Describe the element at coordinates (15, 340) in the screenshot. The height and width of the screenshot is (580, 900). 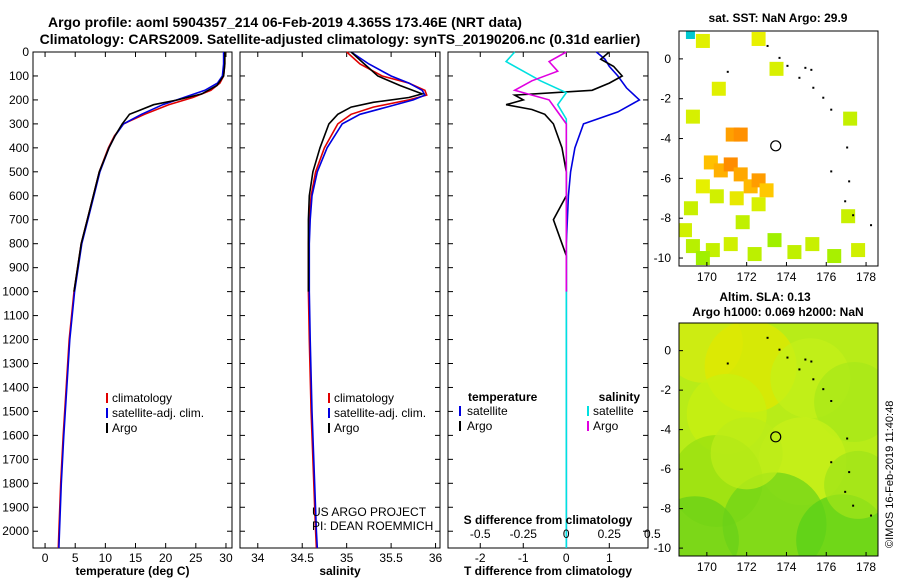
I see `depth-tick-label: 1200` at that location.